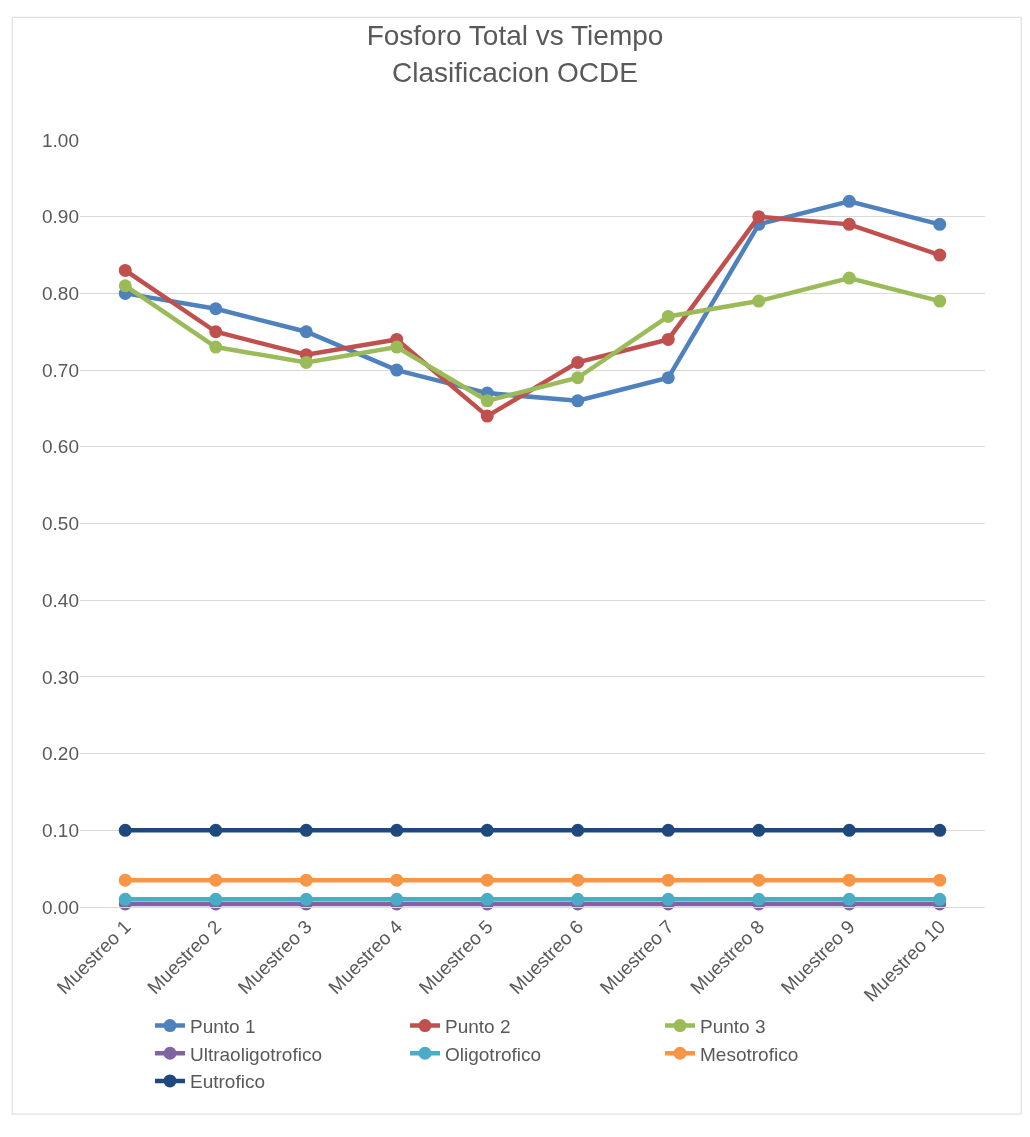  What do you see at coordinates (60, 907) in the screenshot?
I see `y-tick-label: 0.00` at bounding box center [60, 907].